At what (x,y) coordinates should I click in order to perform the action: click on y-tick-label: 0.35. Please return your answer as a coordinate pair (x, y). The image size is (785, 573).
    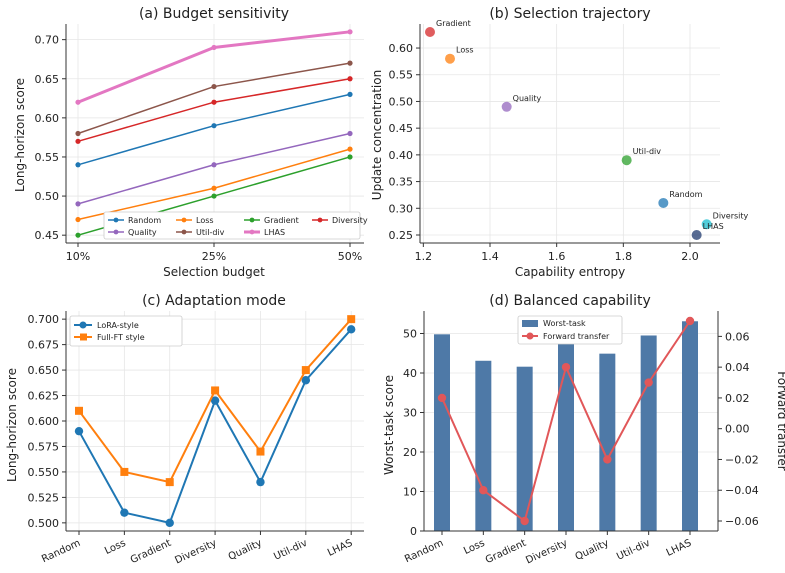
    Looking at the image, I should click on (401, 182).